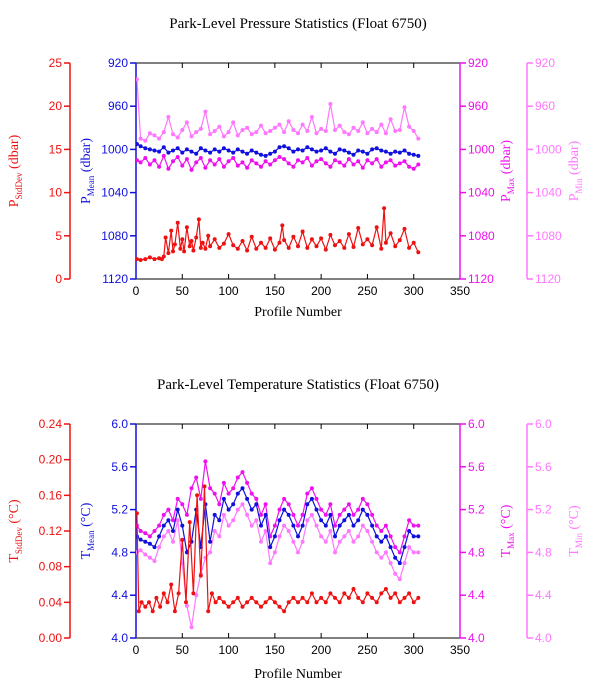 Image resolution: width=603 pixels, height=696 pixels. Describe the element at coordinates (545, 106) in the screenshot. I see `min-tick-label: 960` at that location.